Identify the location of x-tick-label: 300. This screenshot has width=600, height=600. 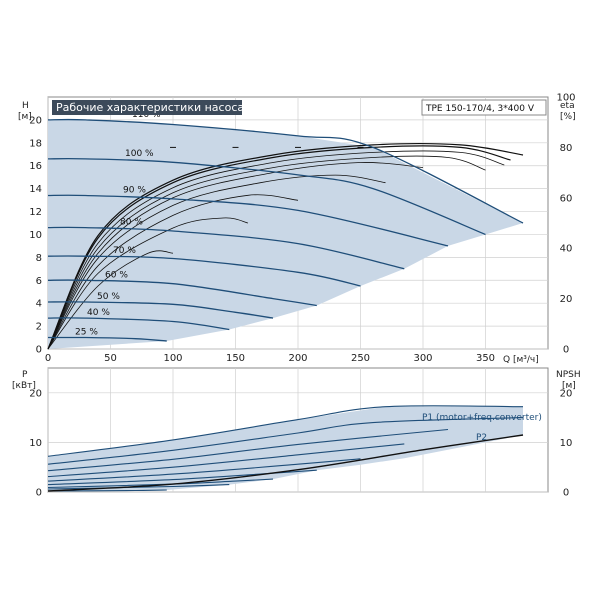
(422, 358).